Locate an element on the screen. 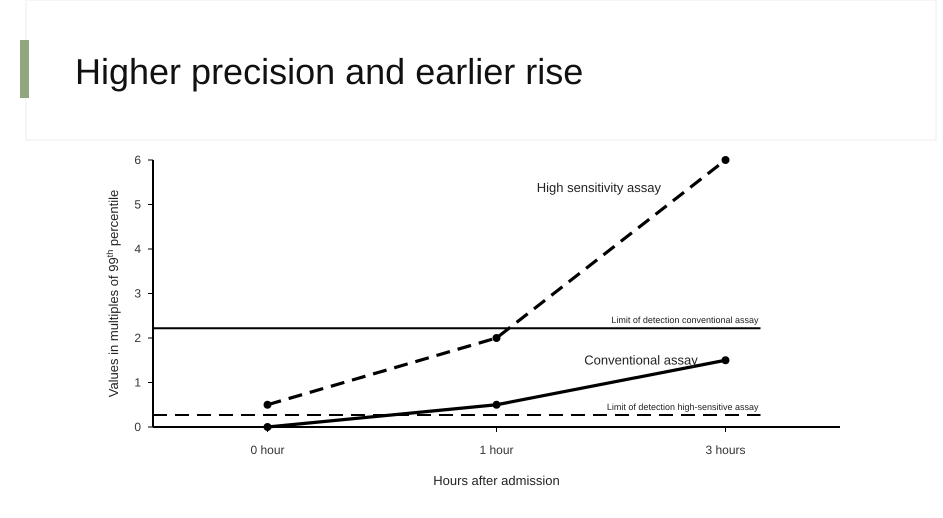 The height and width of the screenshot is (518, 943). chart-title: Higher precision and earlier rise is located at coordinates (329, 71).